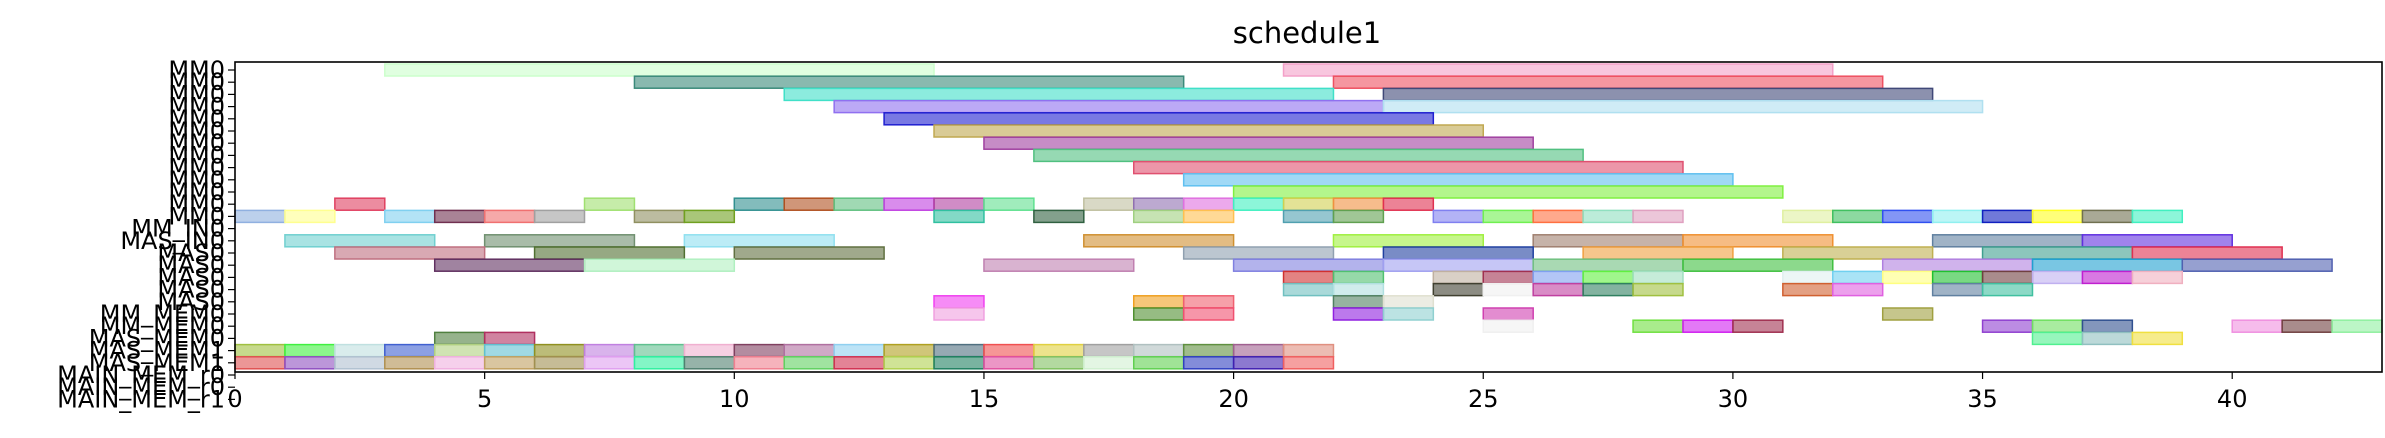 The image size is (2385, 438). Describe the element at coordinates (162, 326) in the screenshot. I see `y-tick-label: MM_MEM0` at that location.